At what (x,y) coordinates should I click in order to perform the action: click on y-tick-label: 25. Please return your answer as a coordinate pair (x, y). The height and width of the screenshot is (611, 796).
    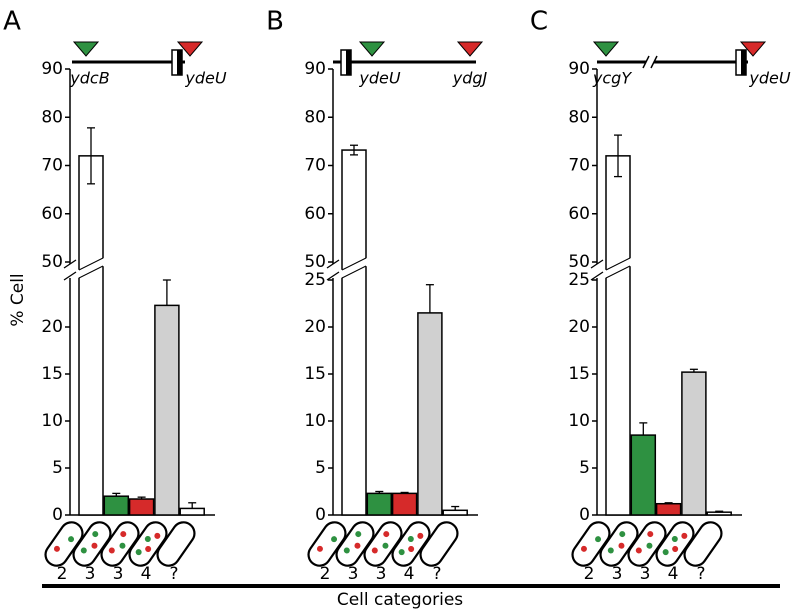
    Looking at the image, I should click on (579, 280).